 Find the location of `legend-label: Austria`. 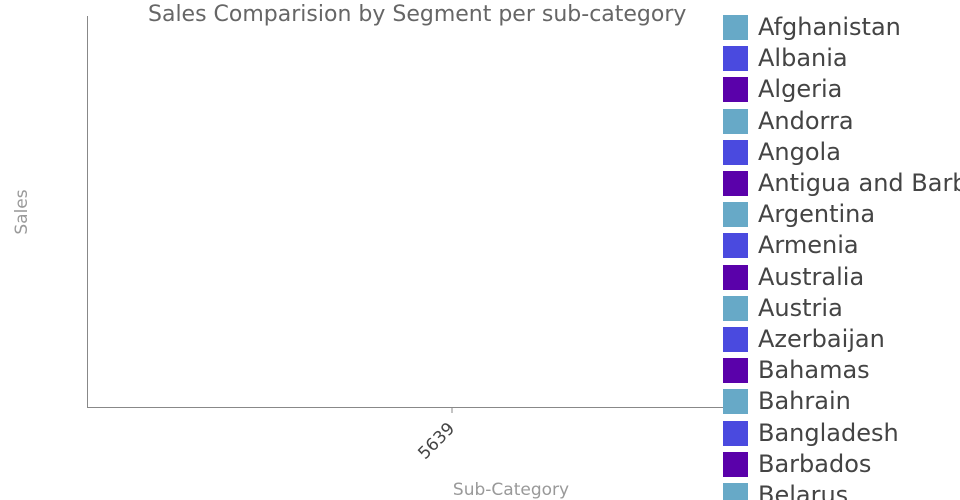

legend-label: Austria is located at coordinates (800, 307).